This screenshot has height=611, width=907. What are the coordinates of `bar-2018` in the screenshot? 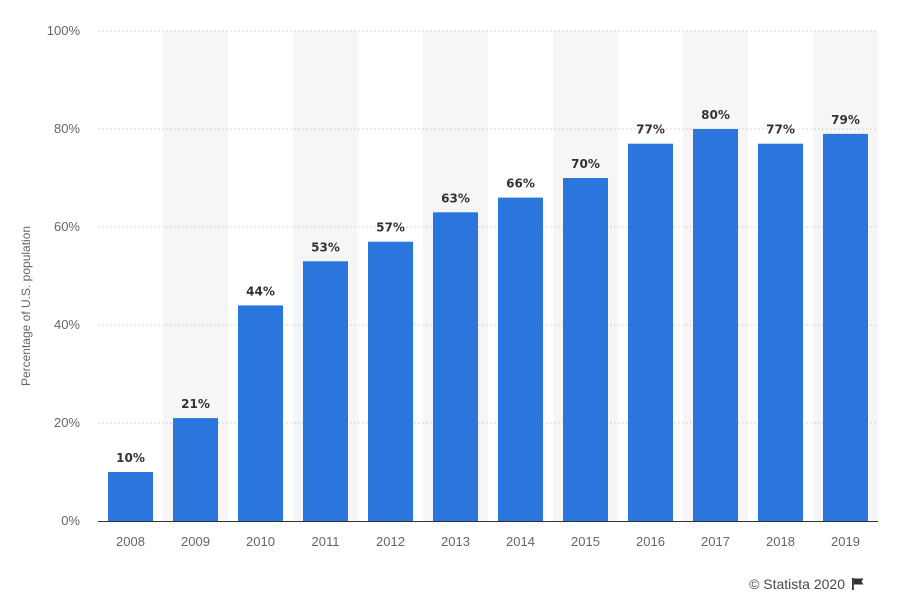 It's located at (780, 332).